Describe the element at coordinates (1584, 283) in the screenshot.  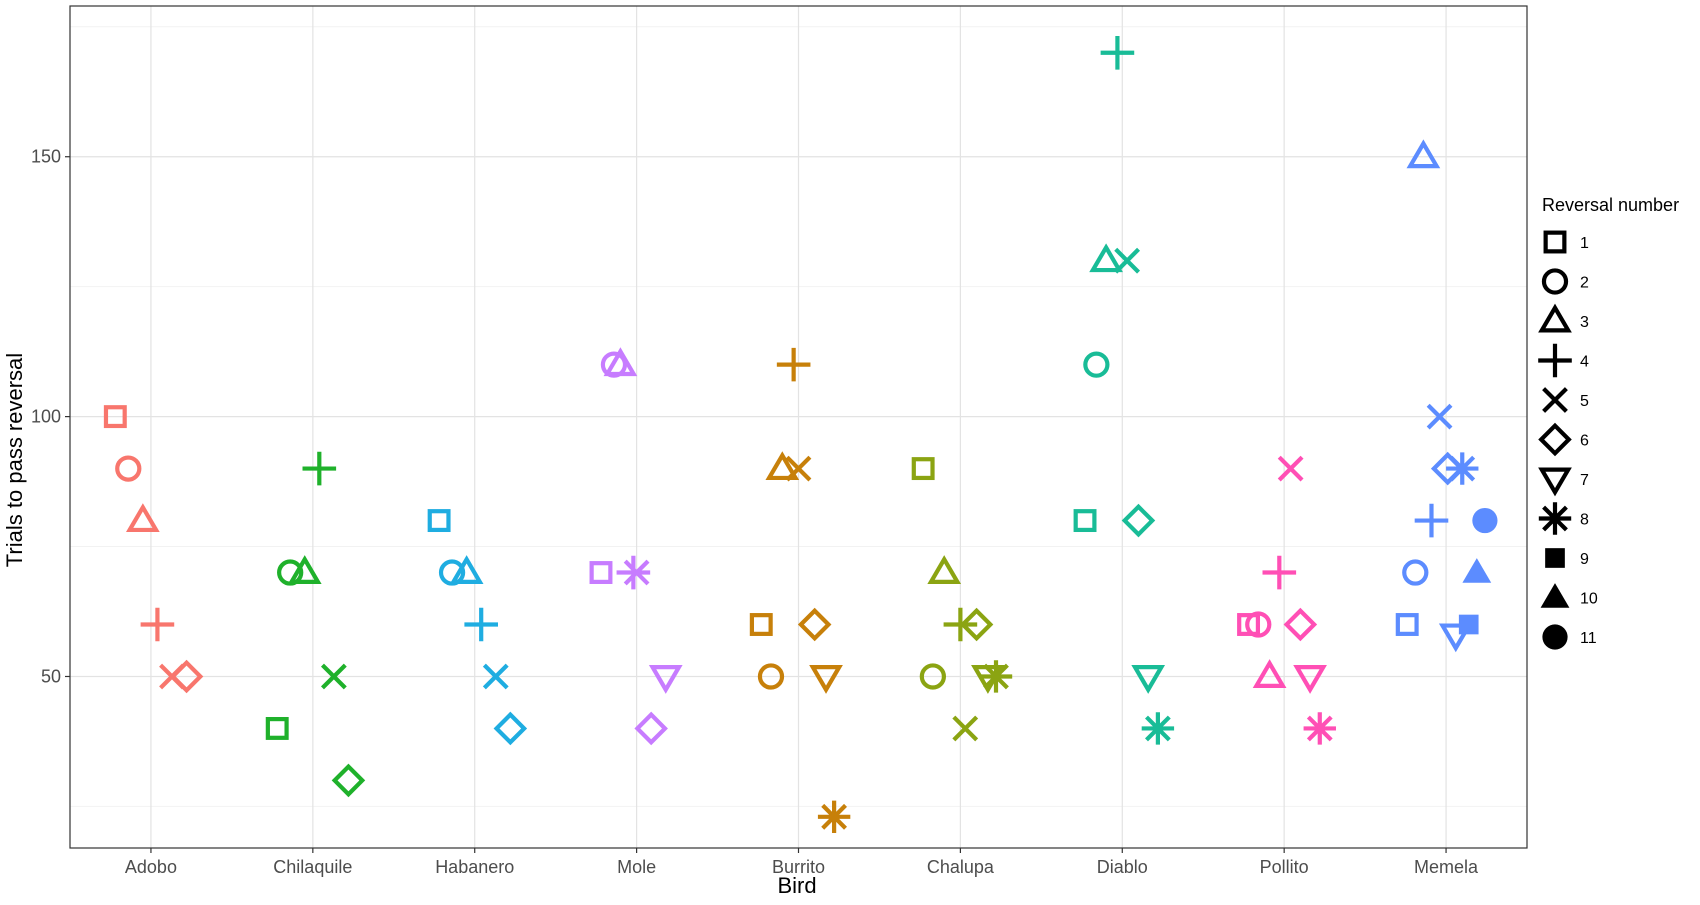
I see `legend-label: 2` at that location.